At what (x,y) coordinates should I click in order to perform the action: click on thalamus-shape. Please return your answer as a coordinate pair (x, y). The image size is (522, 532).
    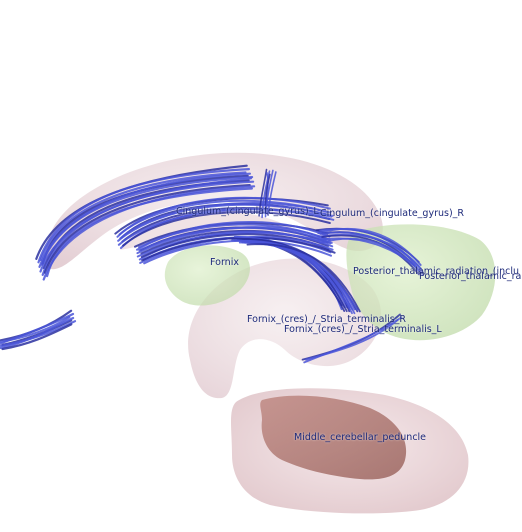
    Looking at the image, I should click on (421, 282).